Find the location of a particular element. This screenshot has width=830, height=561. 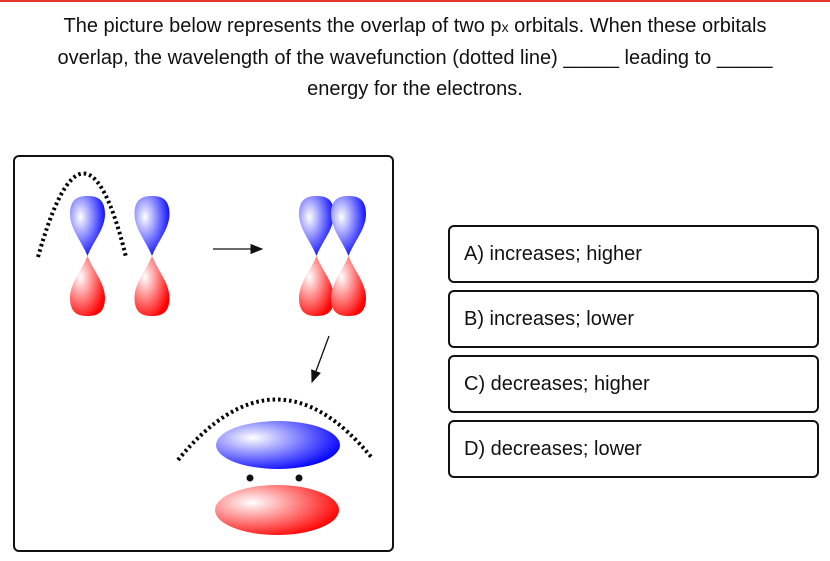

arrow-down is located at coordinates (320, 359).